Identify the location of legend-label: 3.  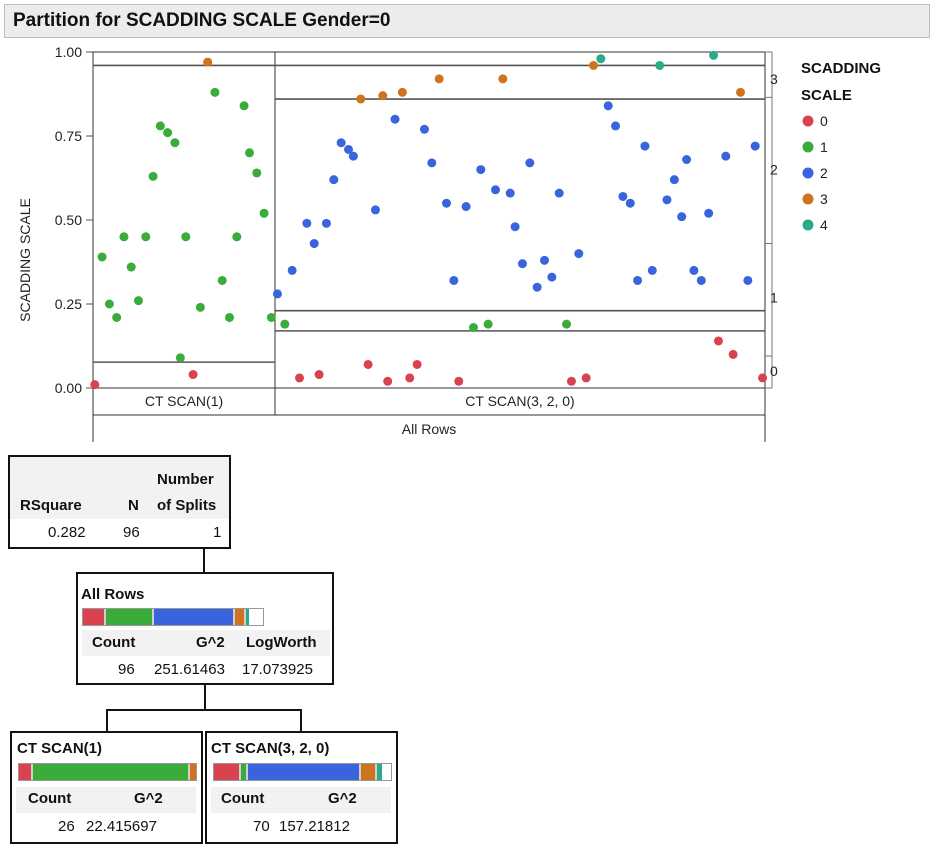
(824, 199).